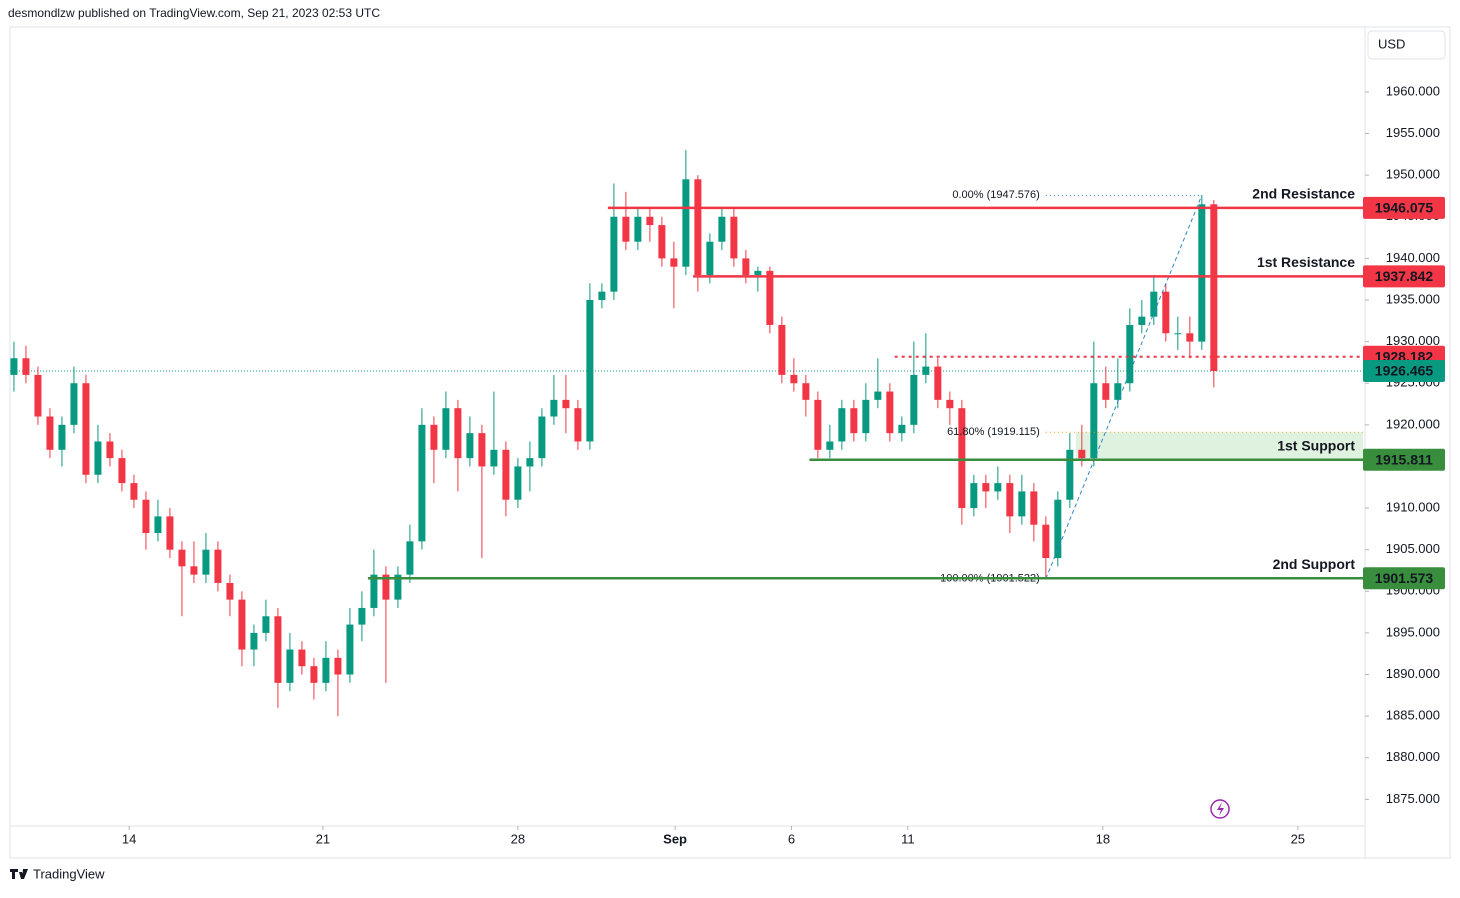 The image size is (1460, 898). Describe the element at coordinates (675, 838) in the screenshot. I see `x-tick-label: Sep` at that location.